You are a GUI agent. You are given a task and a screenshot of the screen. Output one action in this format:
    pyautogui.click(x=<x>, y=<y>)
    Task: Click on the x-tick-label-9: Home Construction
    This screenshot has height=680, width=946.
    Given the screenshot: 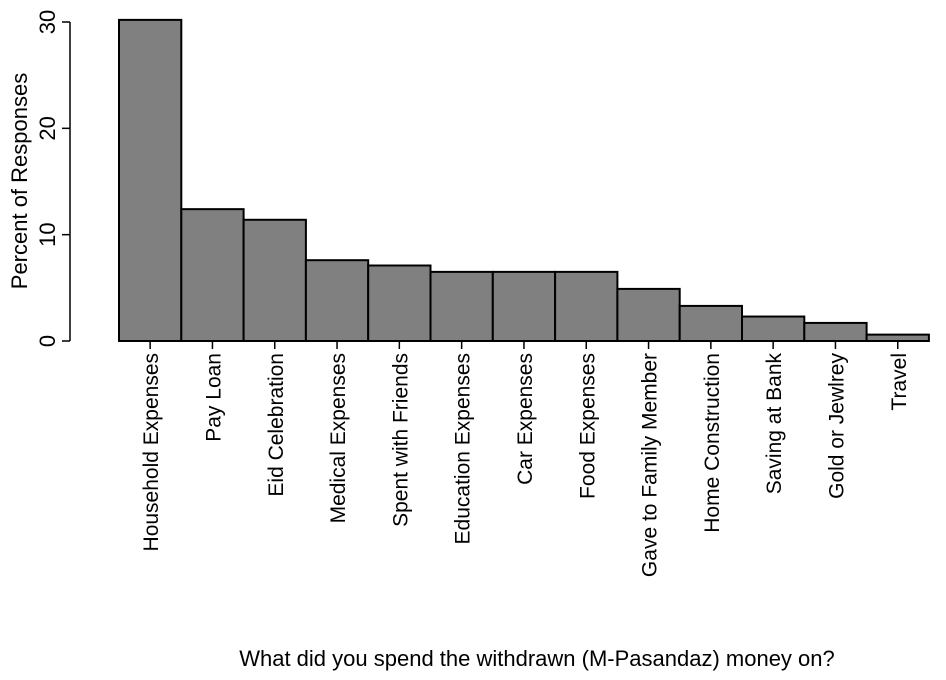 What is the action you would take?
    pyautogui.click(x=712, y=443)
    